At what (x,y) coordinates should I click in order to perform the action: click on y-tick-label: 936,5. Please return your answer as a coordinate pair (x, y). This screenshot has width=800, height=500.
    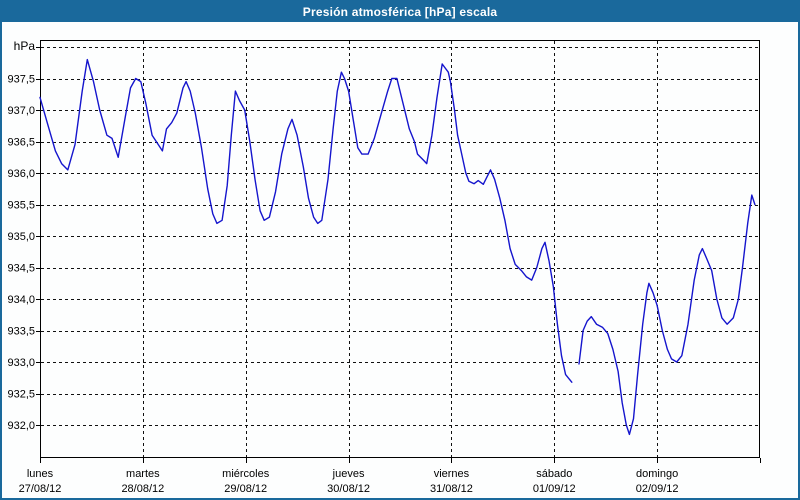
    Looking at the image, I should click on (21, 143).